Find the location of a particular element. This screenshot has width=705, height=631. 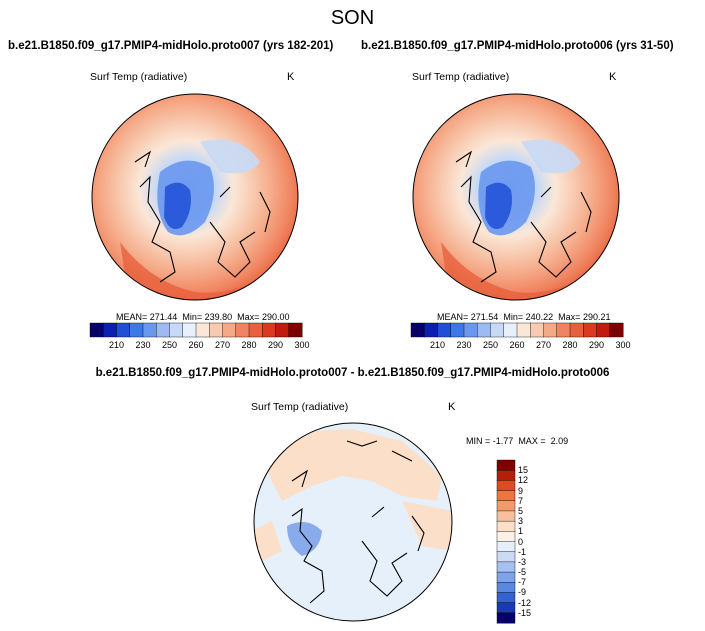

panel1-arctic-cool is located at coordinates (230, 156).